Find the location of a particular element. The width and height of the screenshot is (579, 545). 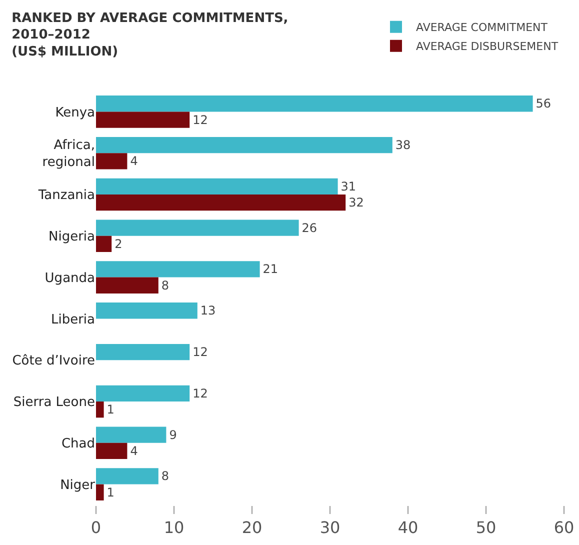

y-tick-label: Tanzania is located at coordinates (66, 196).